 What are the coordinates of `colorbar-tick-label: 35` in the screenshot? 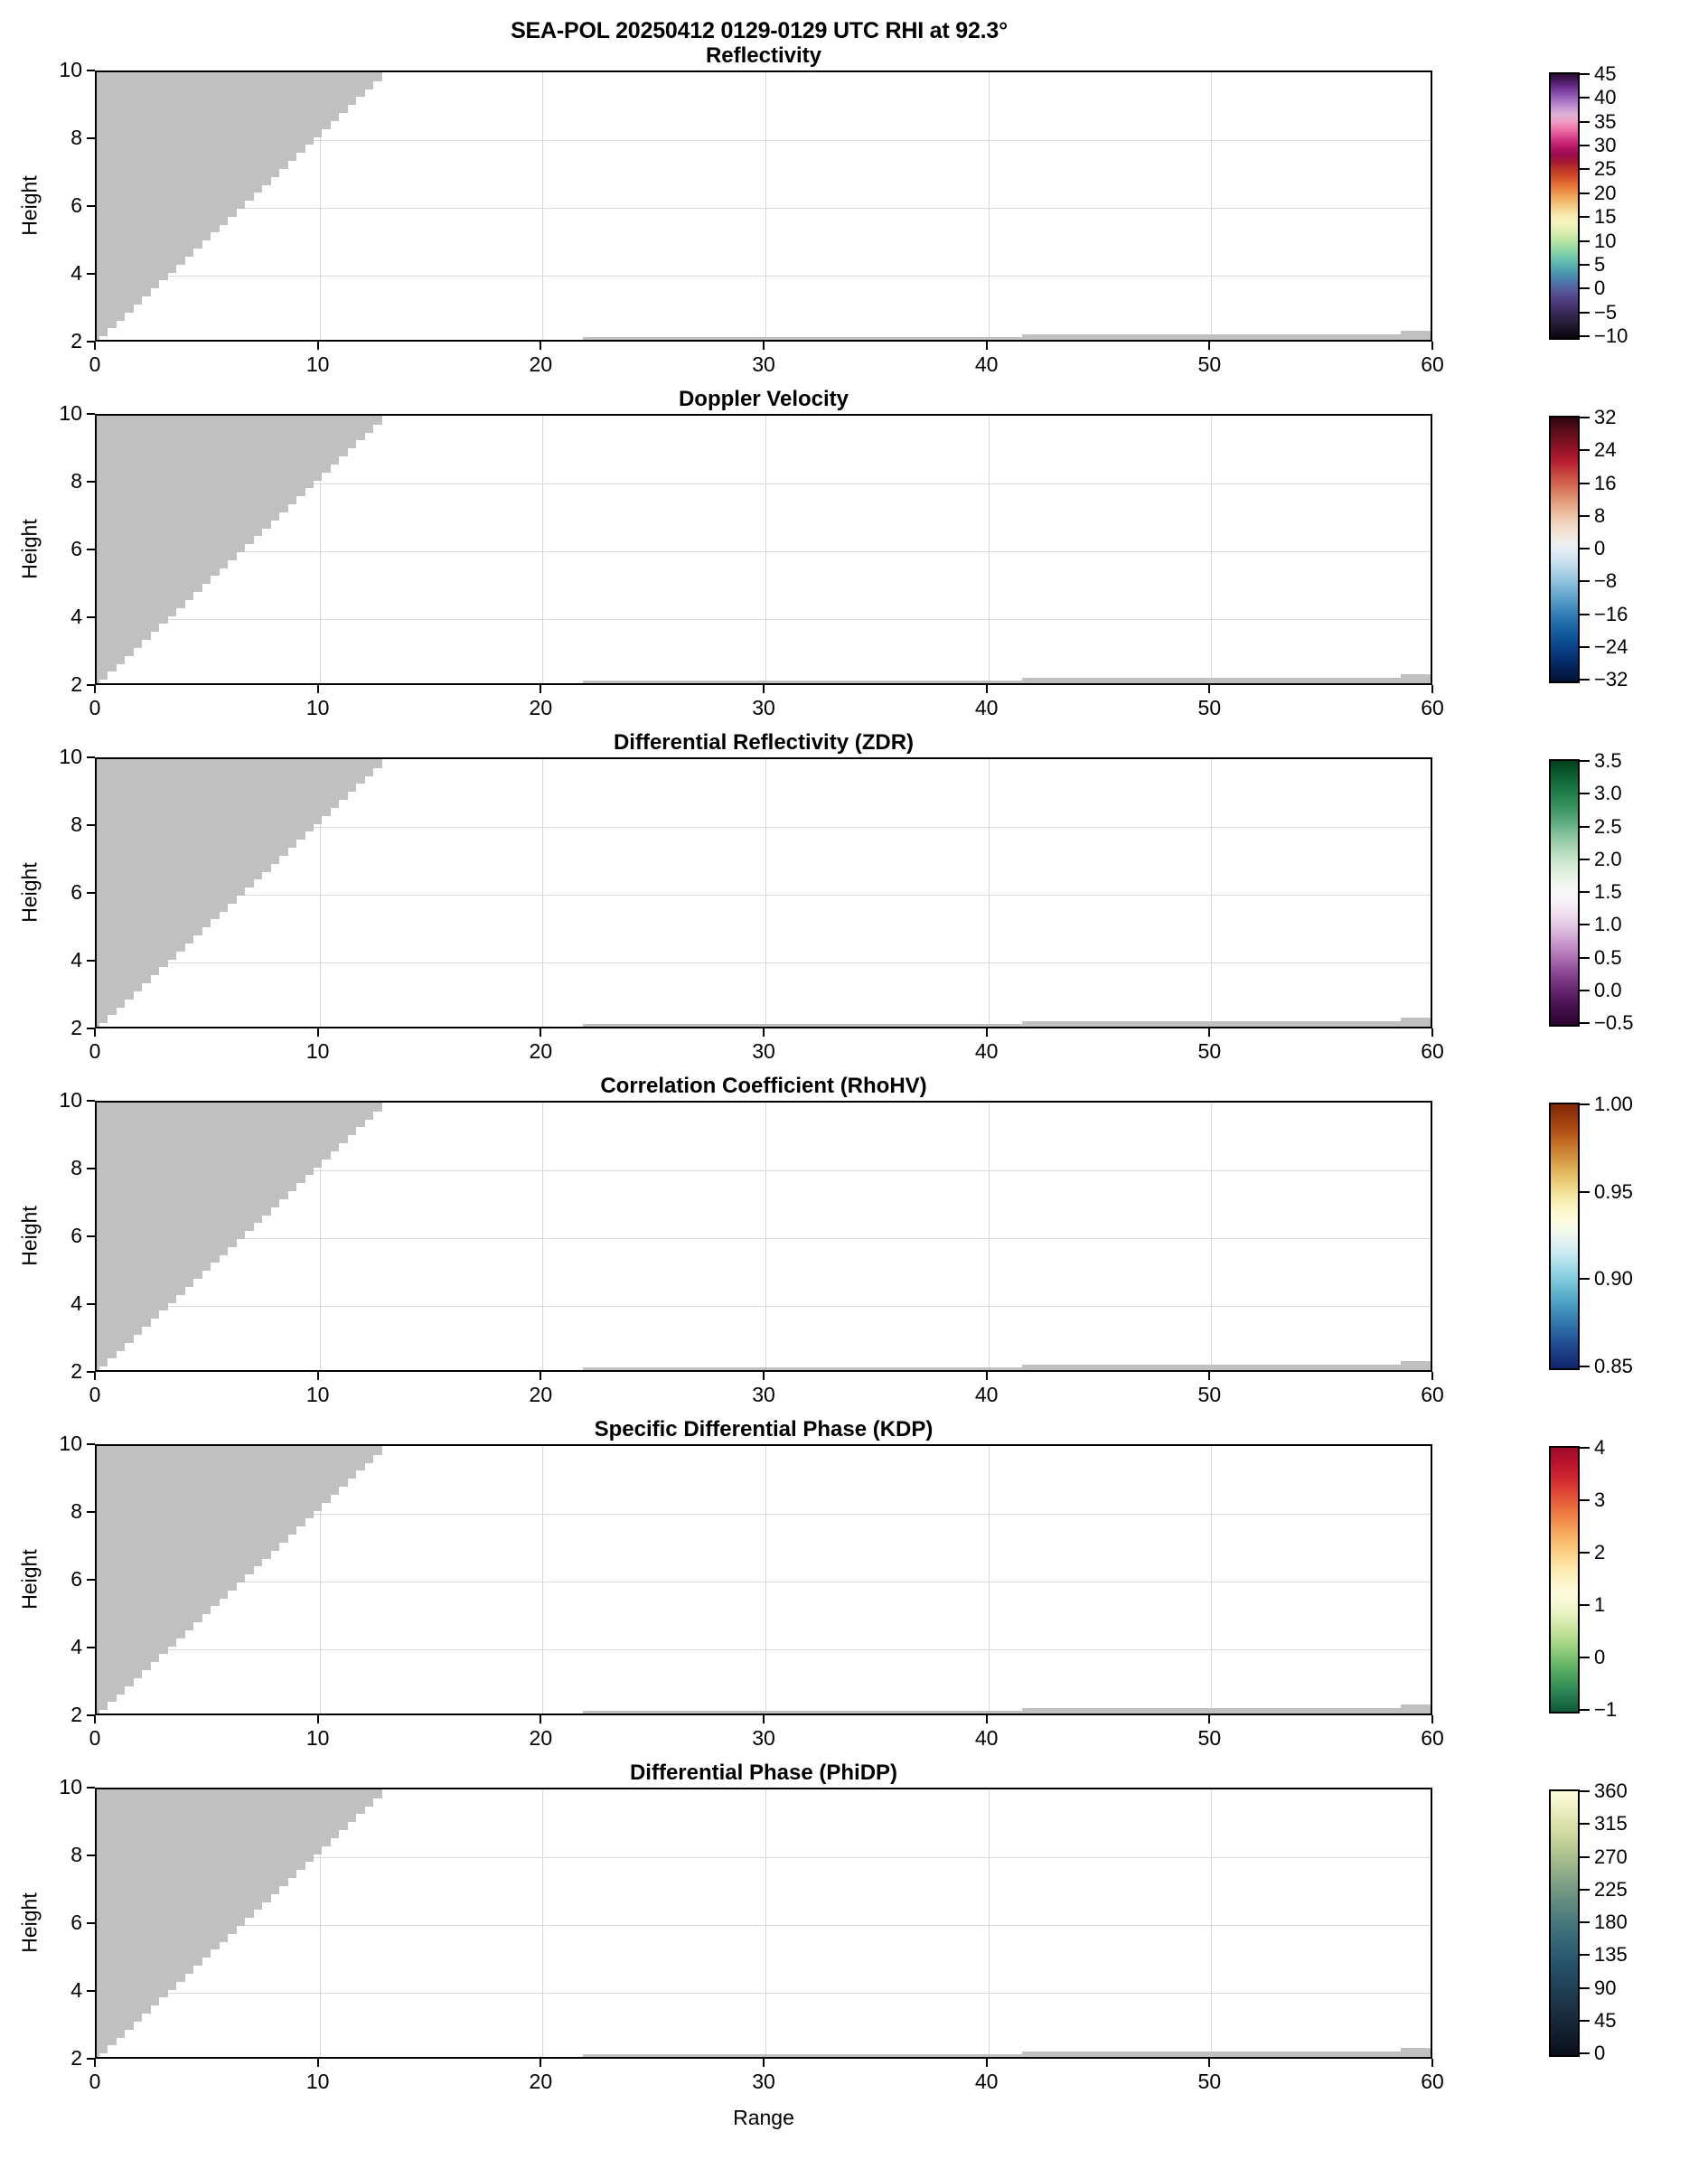 It's located at (1605, 121).